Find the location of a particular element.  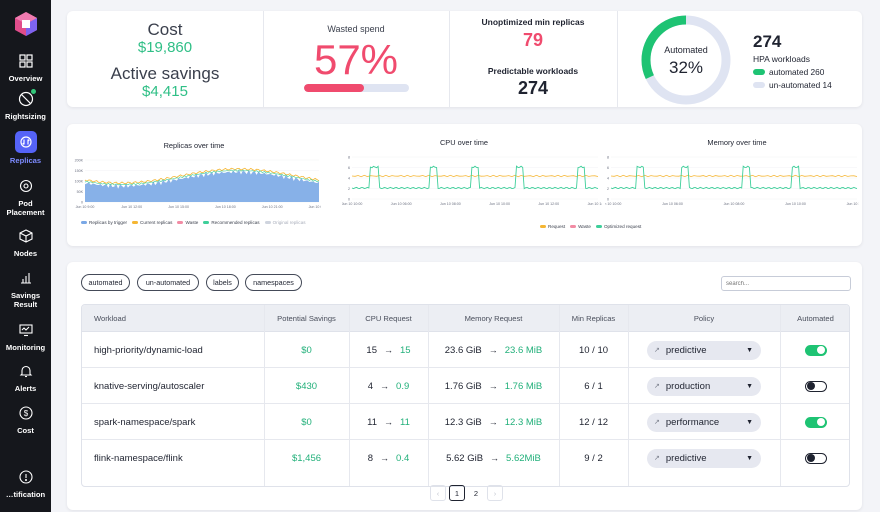

sidebar-item-monitoring: Monitoring is located at coordinates (25, 336).